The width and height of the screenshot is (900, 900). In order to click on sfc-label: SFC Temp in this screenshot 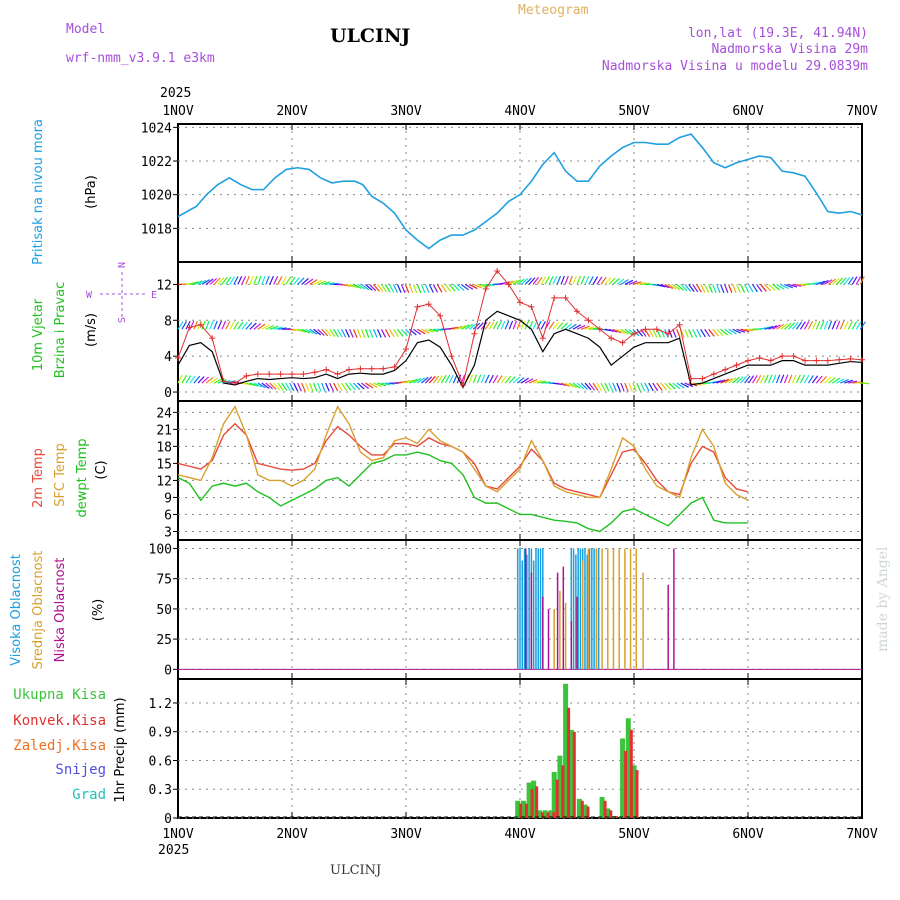, I will do `click(60, 475)`.